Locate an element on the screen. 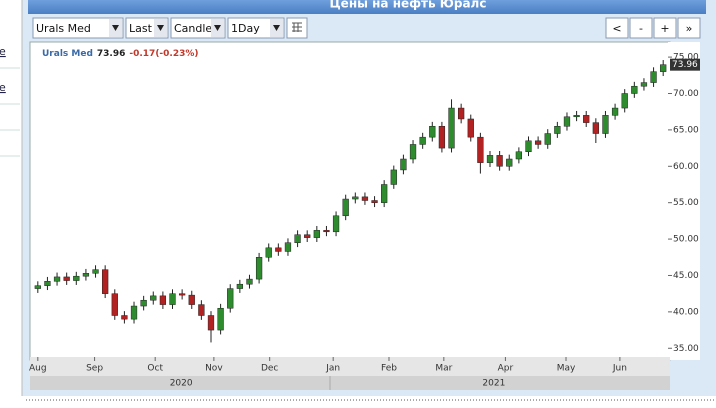 This screenshot has width=716, height=408. x-tick-label: Sep is located at coordinates (94, 369).